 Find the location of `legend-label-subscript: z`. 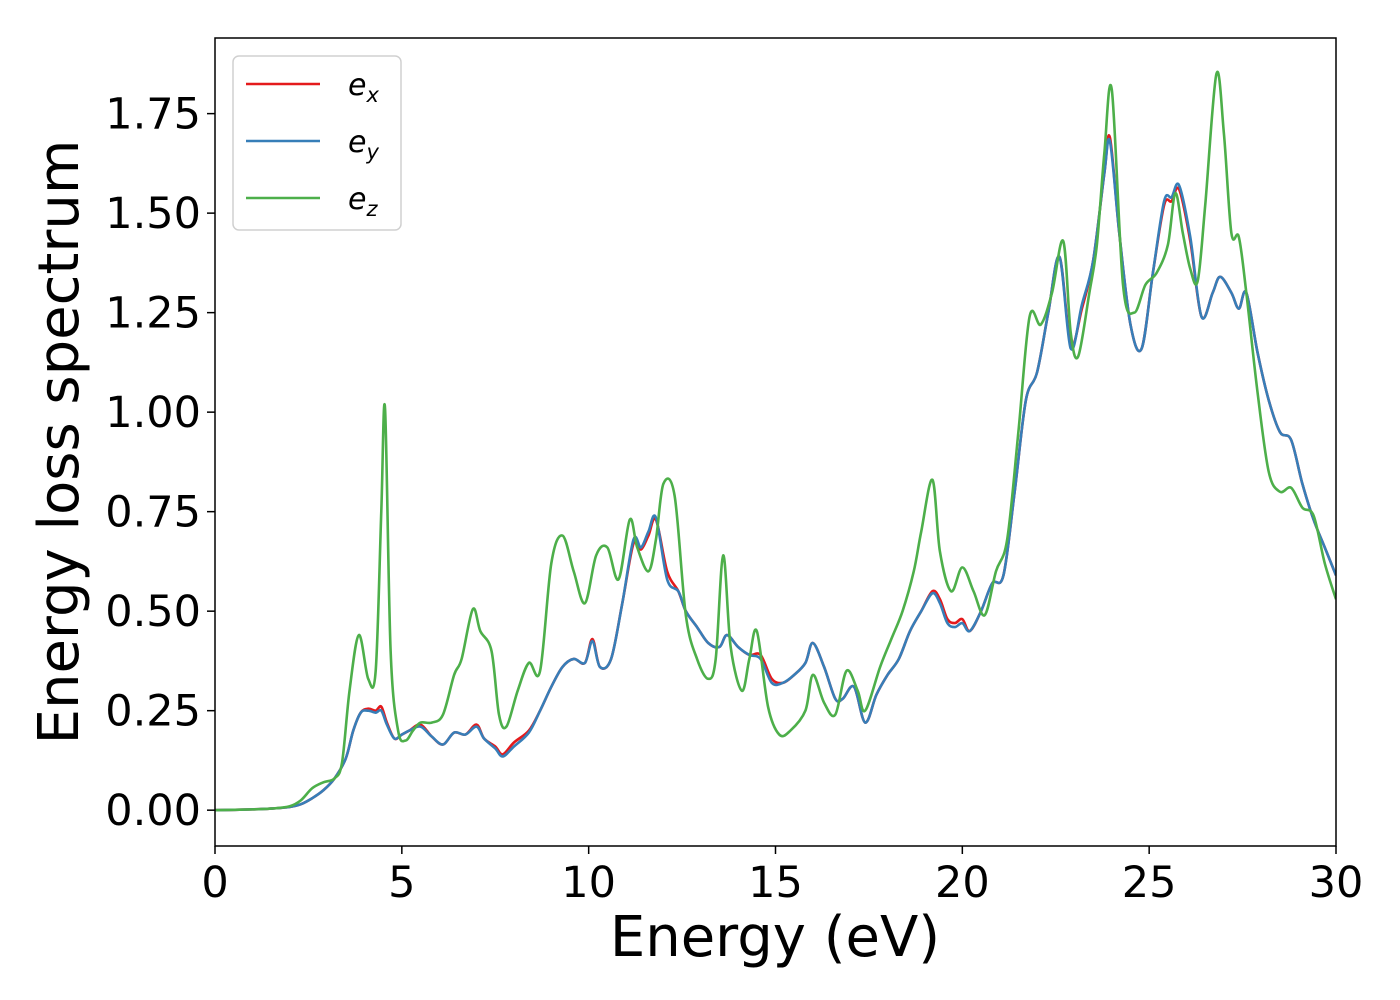

legend-label-subscript: z is located at coordinates (371, 209).